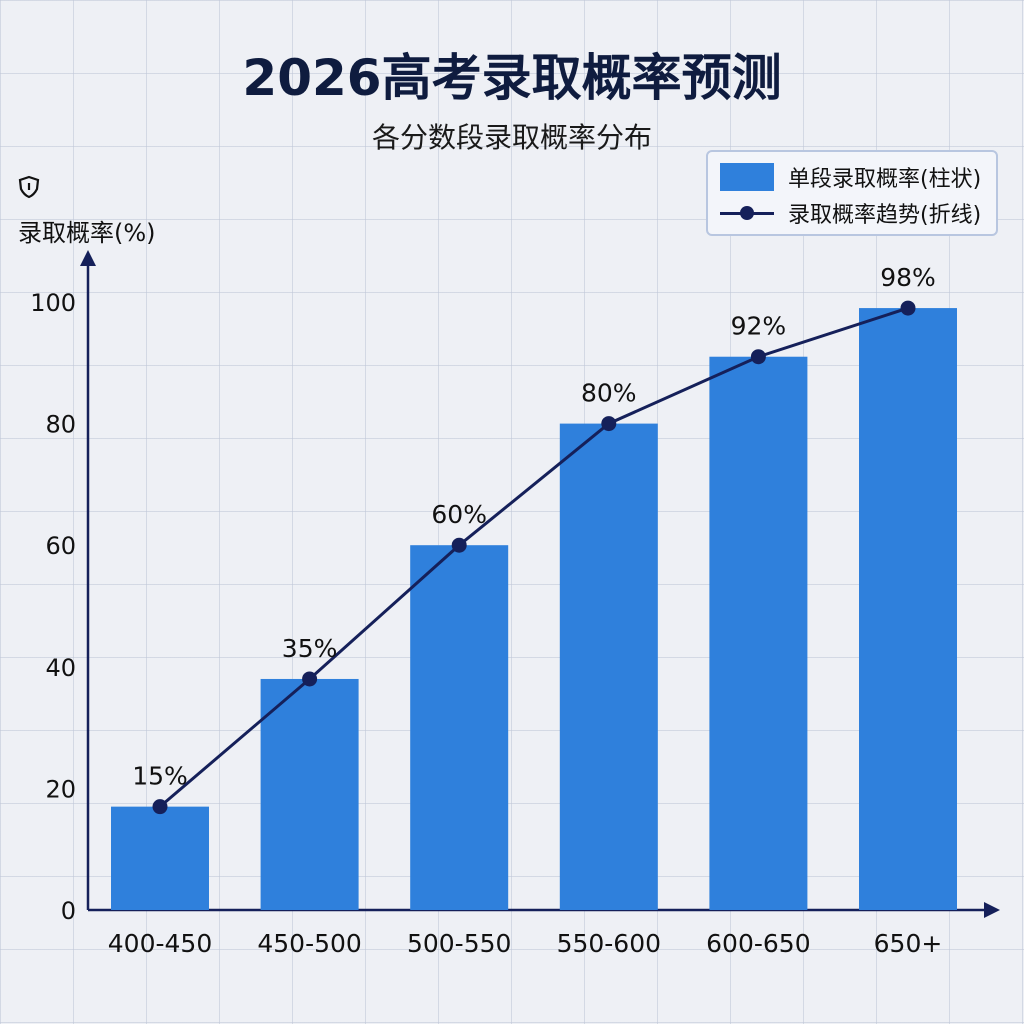  What do you see at coordinates (609, 393) in the screenshot?
I see `data-label: 80%` at bounding box center [609, 393].